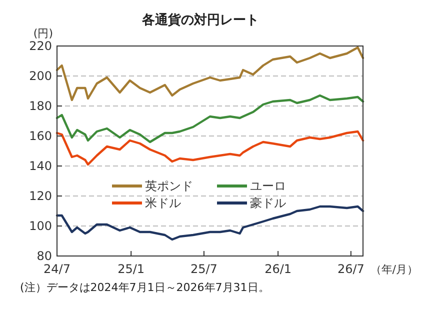  Describe the element at coordinates (163, 203) in the screenshot. I see `legend-label: 米ドル` at that location.